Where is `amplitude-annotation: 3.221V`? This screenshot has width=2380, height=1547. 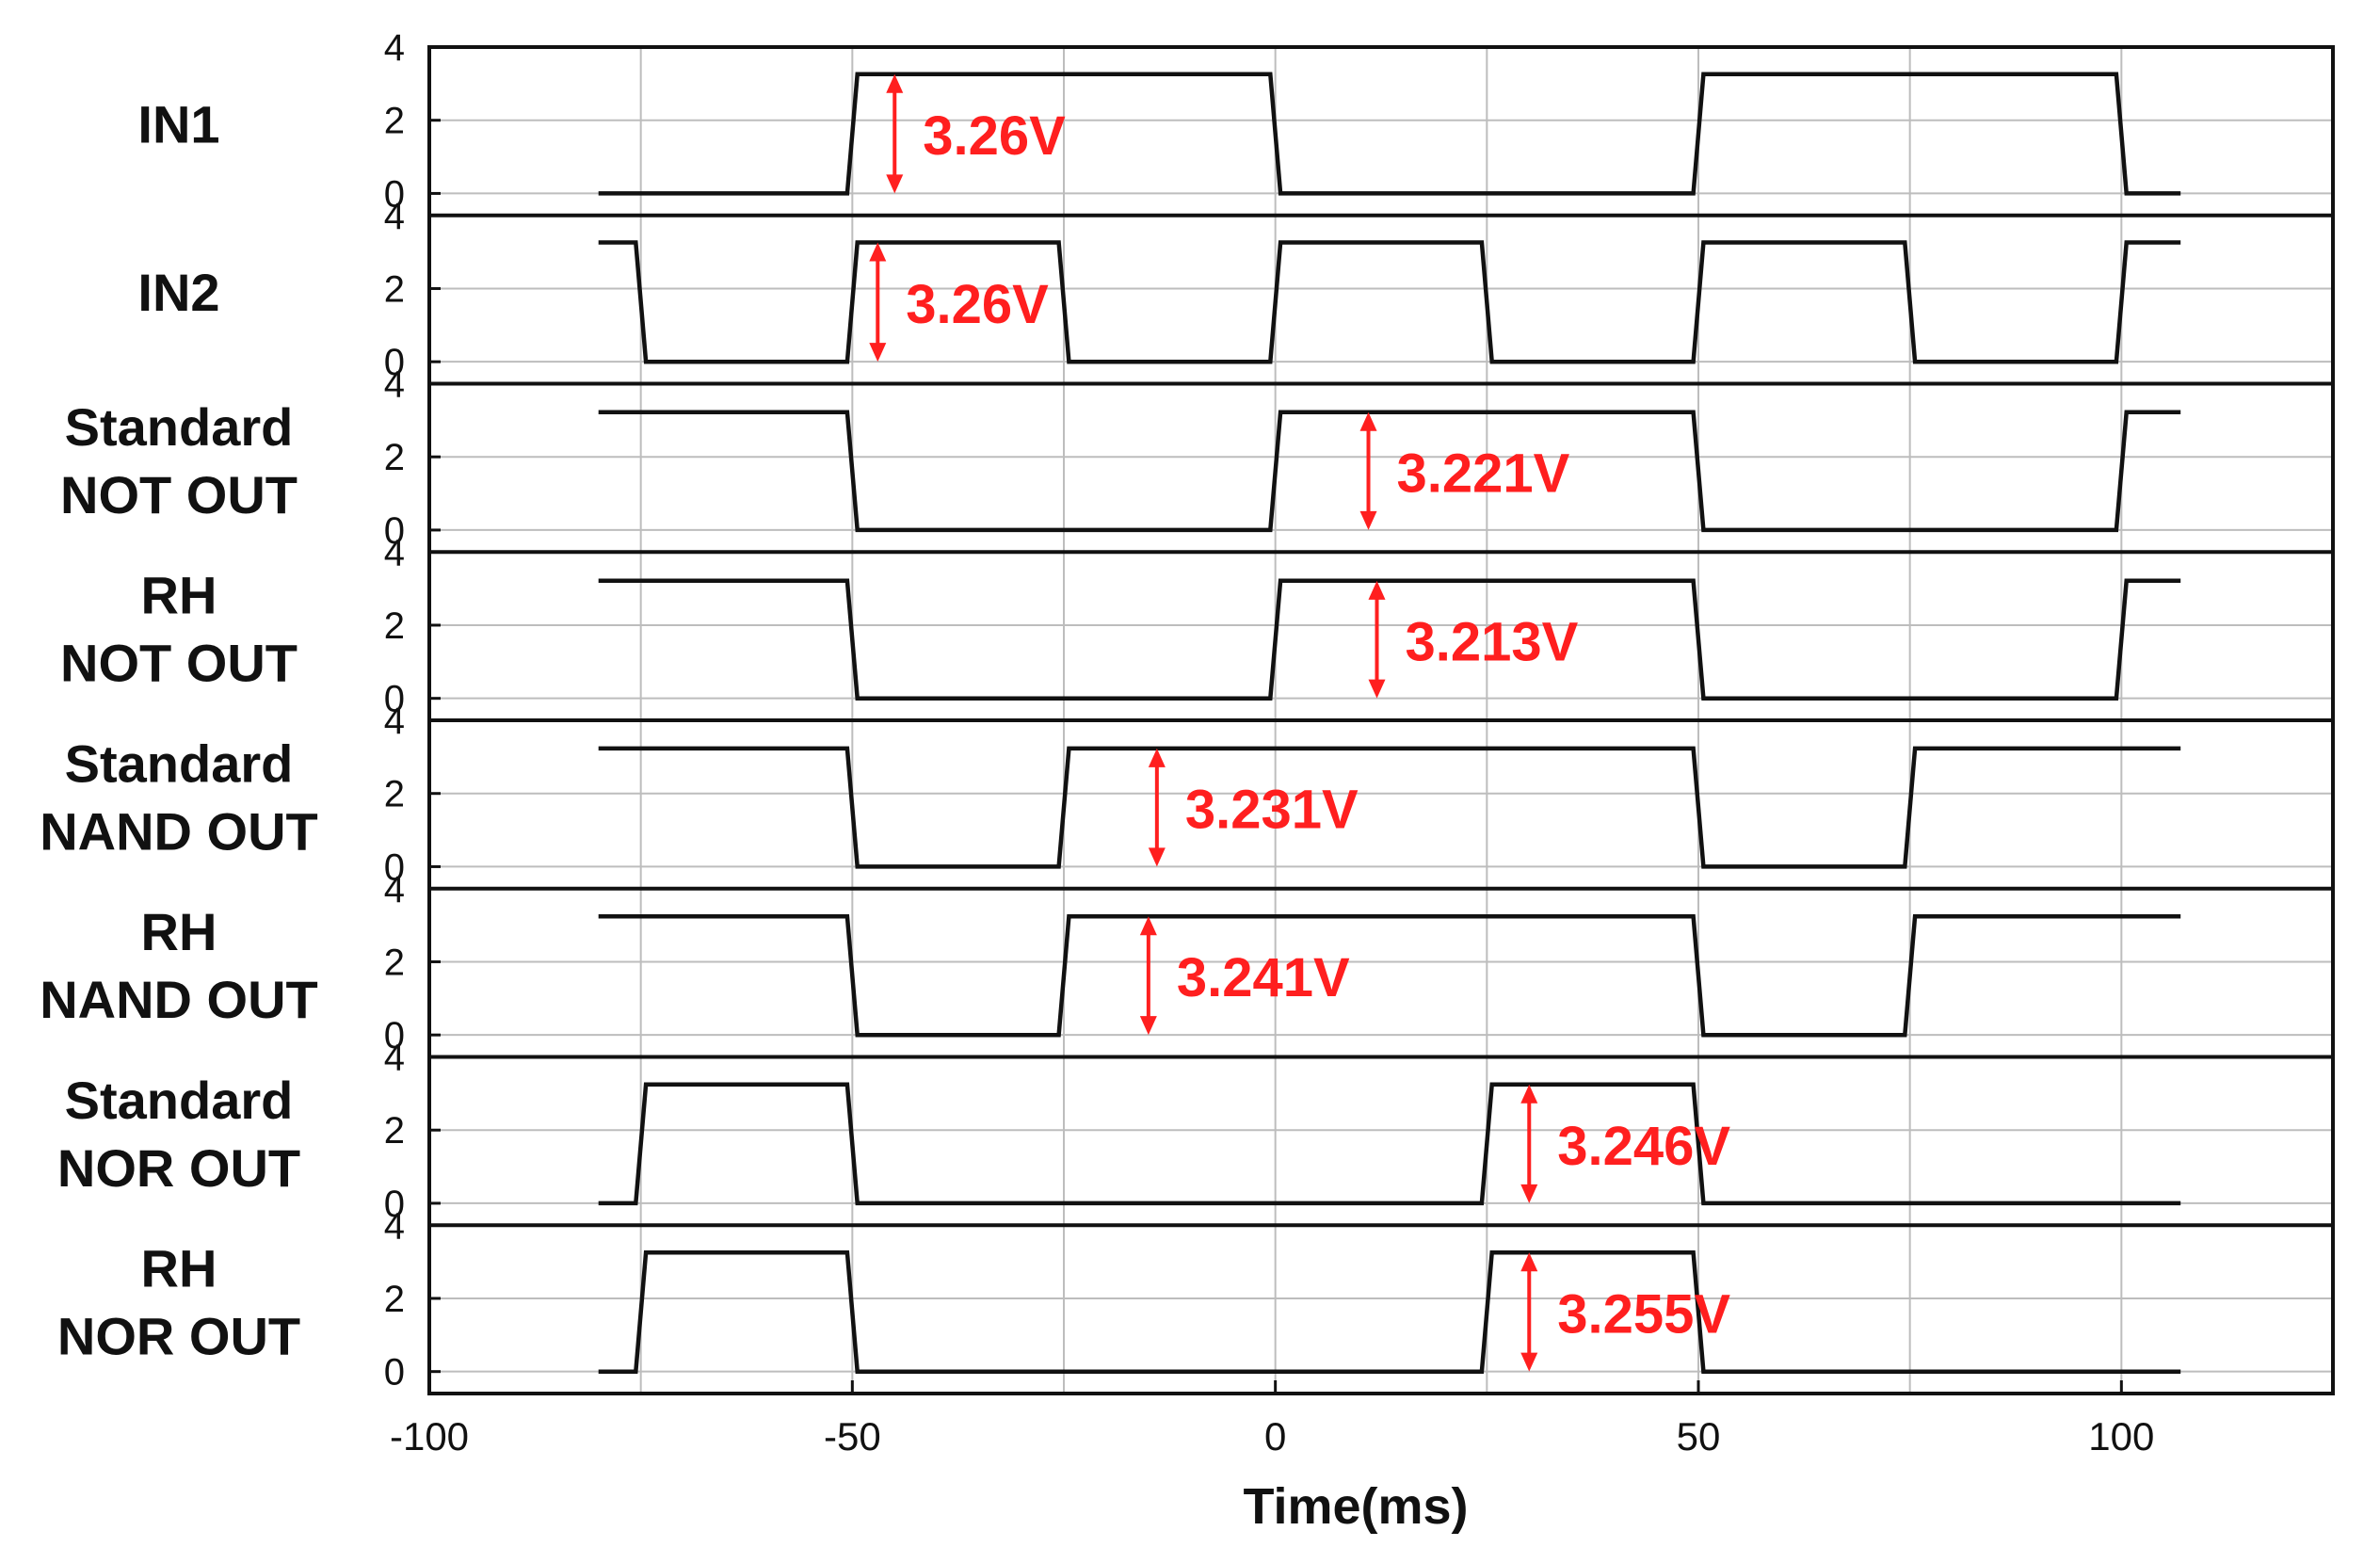
amplitude-annotation: 3.221V is located at coordinates (1483, 473).